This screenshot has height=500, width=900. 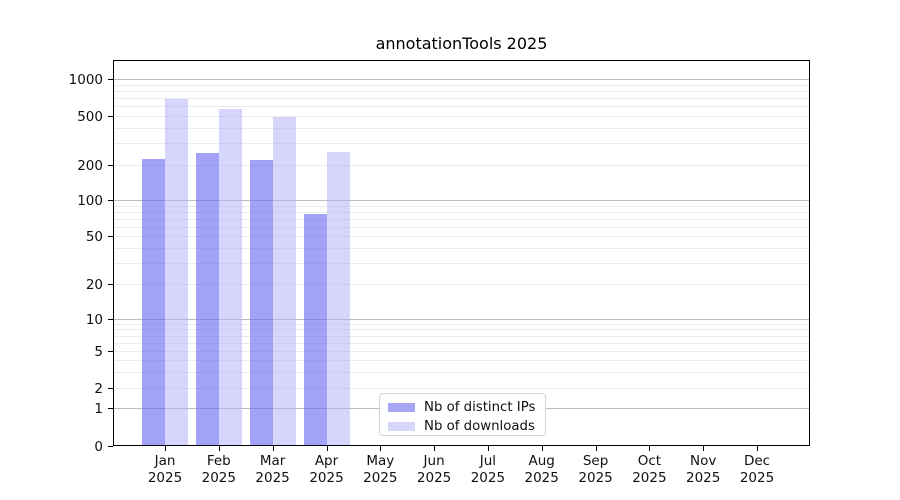 I want to click on y-axis-tick-label: 50, so click(x=94, y=236).